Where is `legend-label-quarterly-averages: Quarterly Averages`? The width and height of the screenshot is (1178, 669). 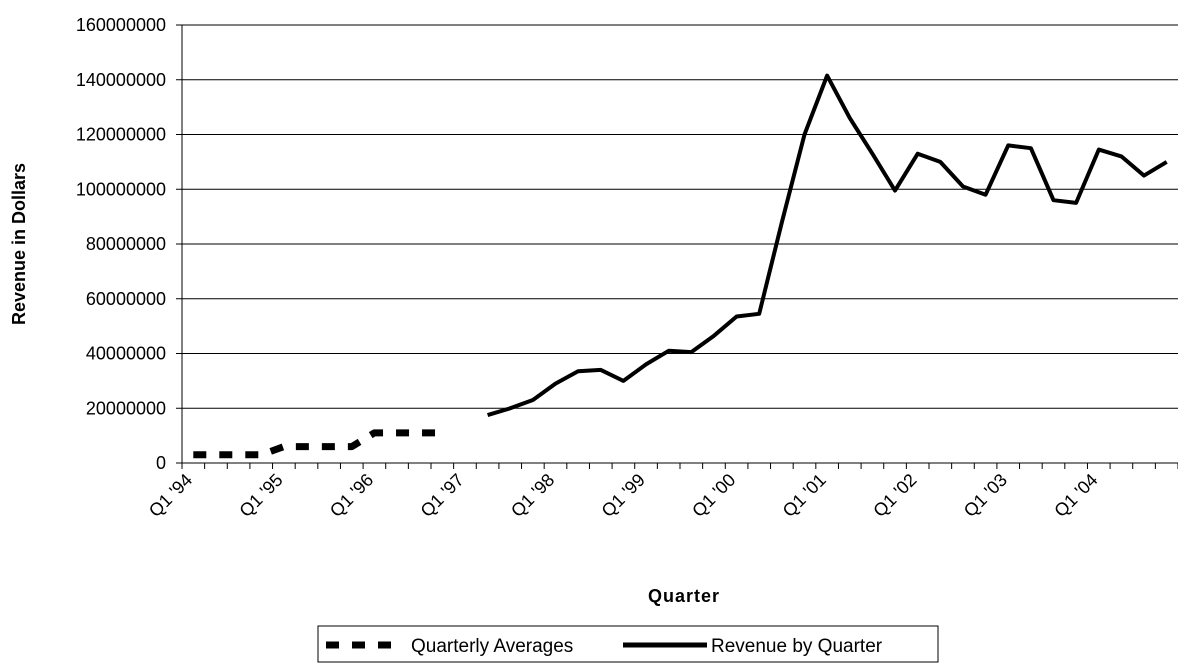
legend-label-quarterly-averages: Quarterly Averages is located at coordinates (492, 646).